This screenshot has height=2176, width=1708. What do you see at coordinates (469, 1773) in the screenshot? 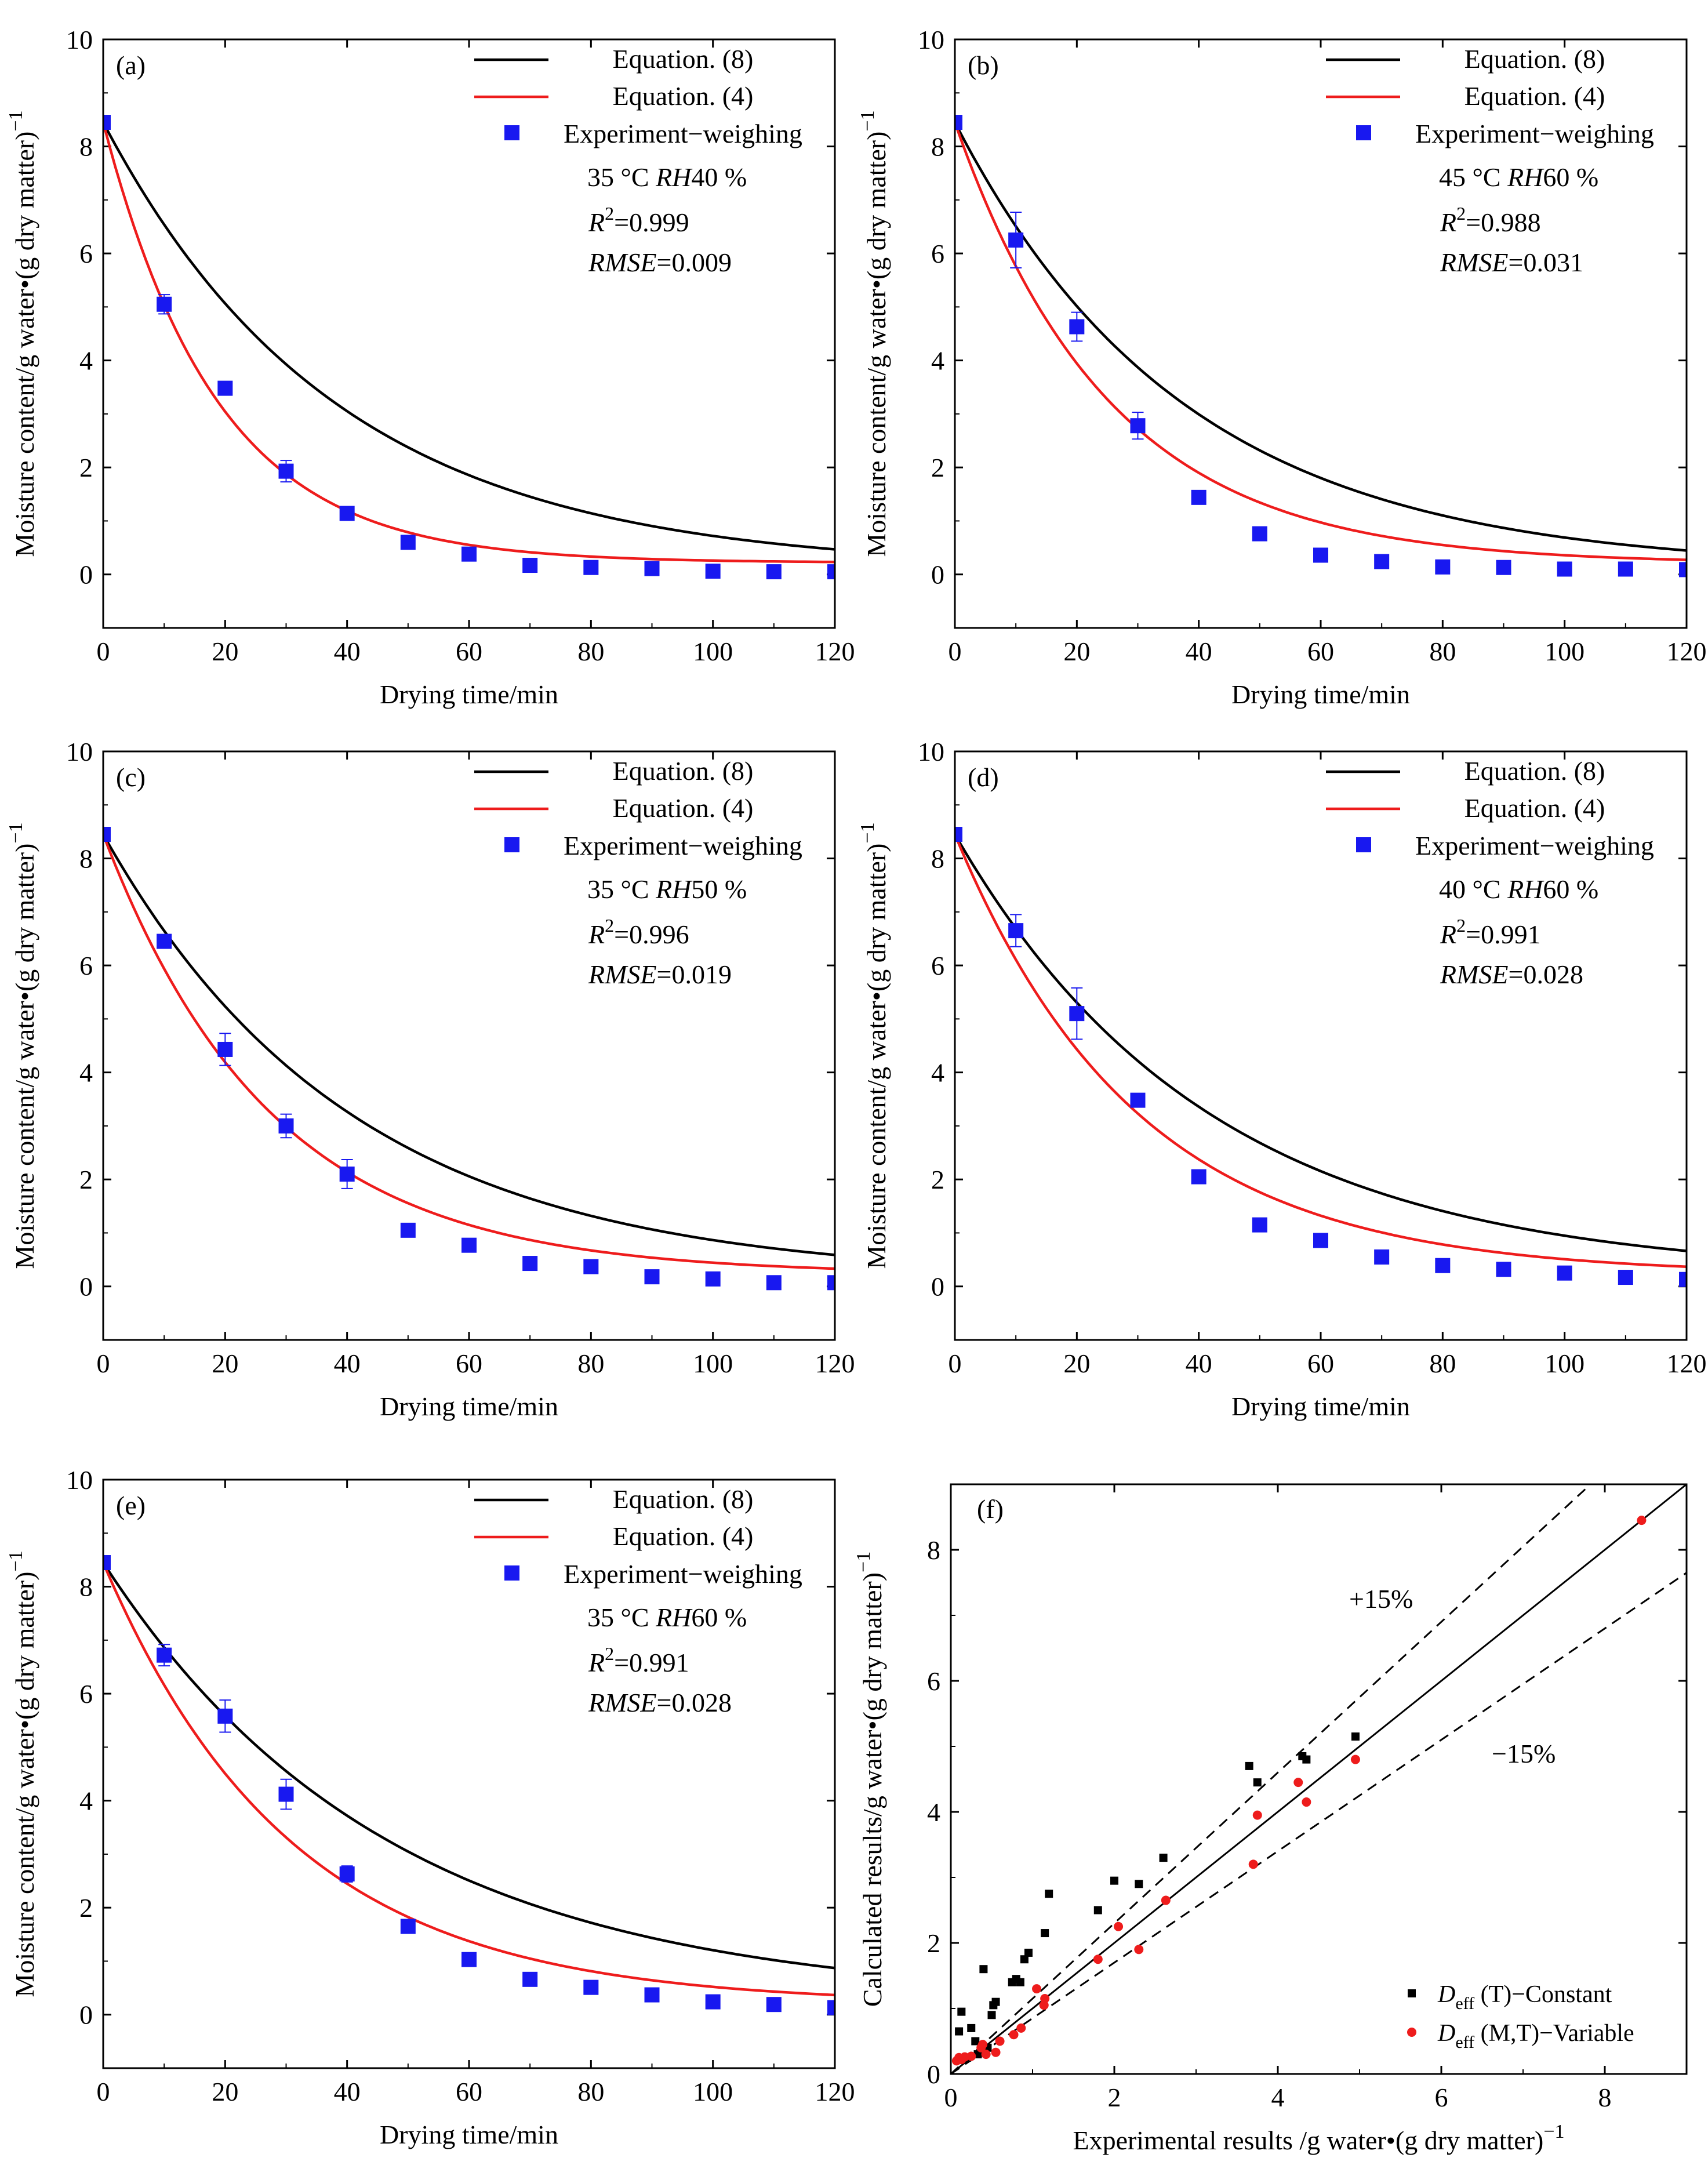
I see `plot-frame` at bounding box center [469, 1773].